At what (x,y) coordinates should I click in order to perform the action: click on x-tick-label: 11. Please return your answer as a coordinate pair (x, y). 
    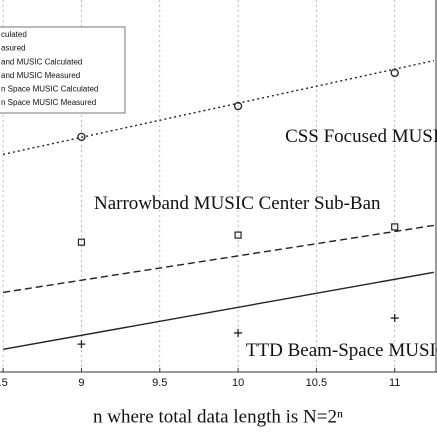
    Looking at the image, I should click on (394, 383).